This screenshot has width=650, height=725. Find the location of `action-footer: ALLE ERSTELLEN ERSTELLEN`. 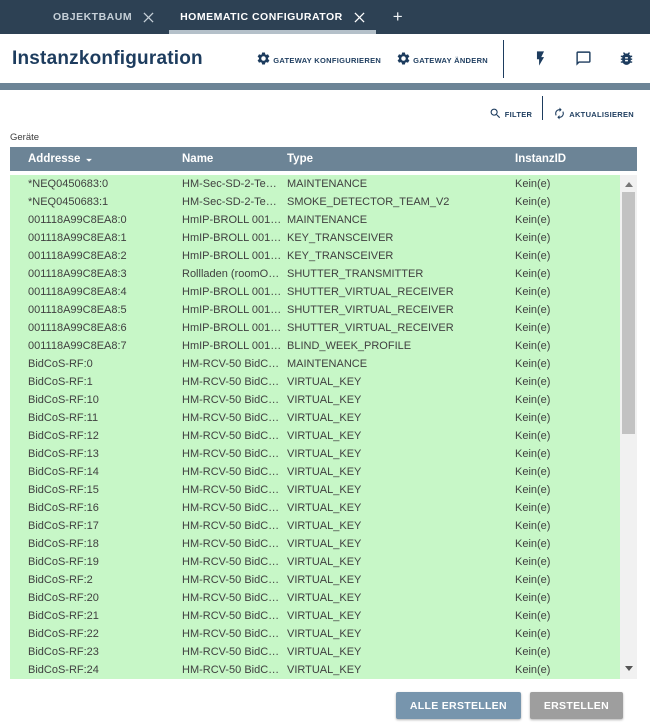

action-footer: ALLE ERSTELLEN ERSTELLEN is located at coordinates (325, 702).